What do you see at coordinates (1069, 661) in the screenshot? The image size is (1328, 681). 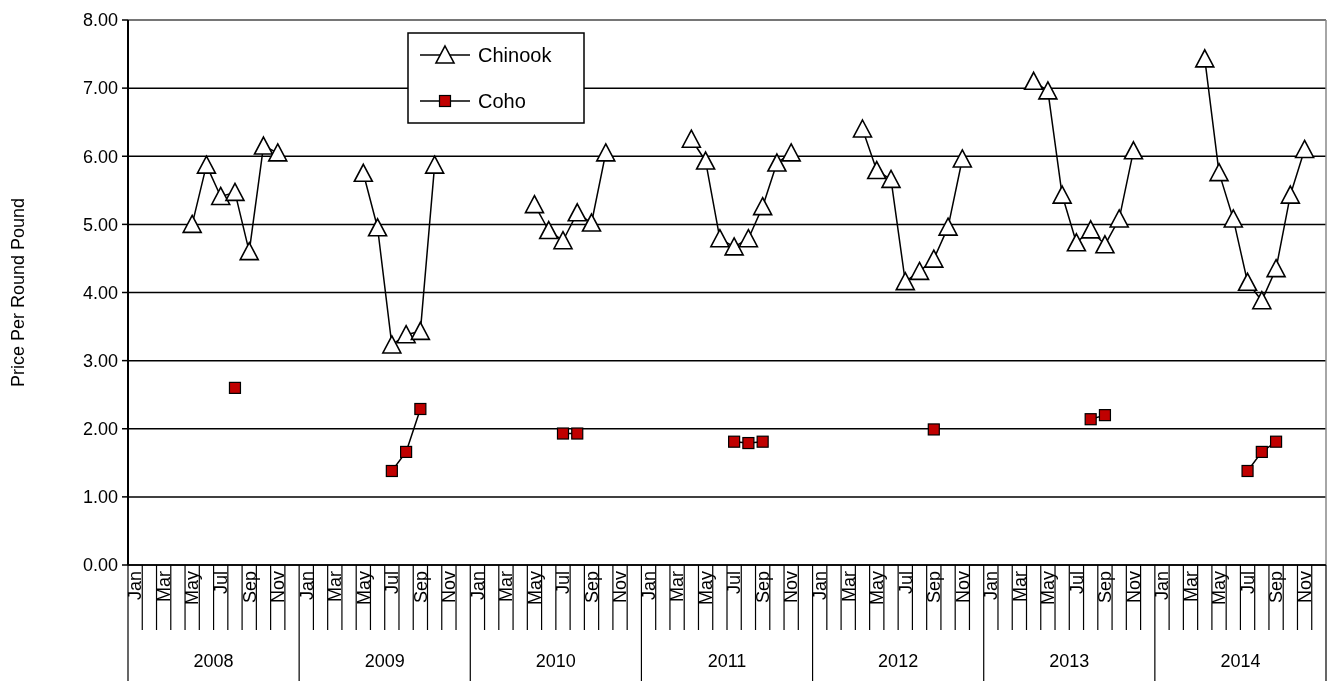 I see `text: 2013` at bounding box center [1069, 661].